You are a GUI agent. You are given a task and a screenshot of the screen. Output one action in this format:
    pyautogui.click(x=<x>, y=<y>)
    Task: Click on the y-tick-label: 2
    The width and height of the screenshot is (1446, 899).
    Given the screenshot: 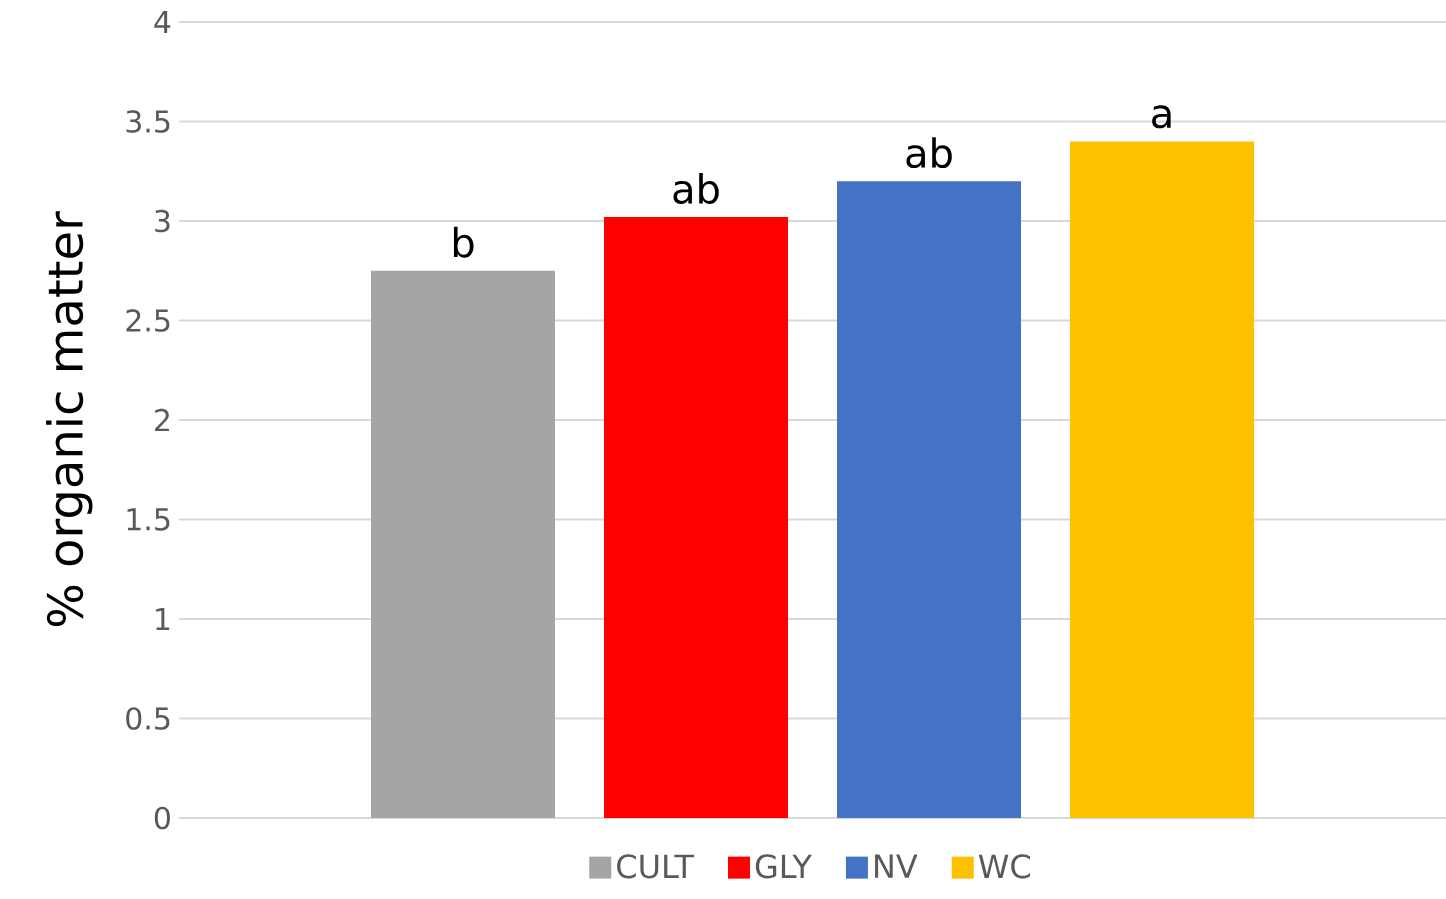 What is the action you would take?
    pyautogui.click(x=162, y=420)
    